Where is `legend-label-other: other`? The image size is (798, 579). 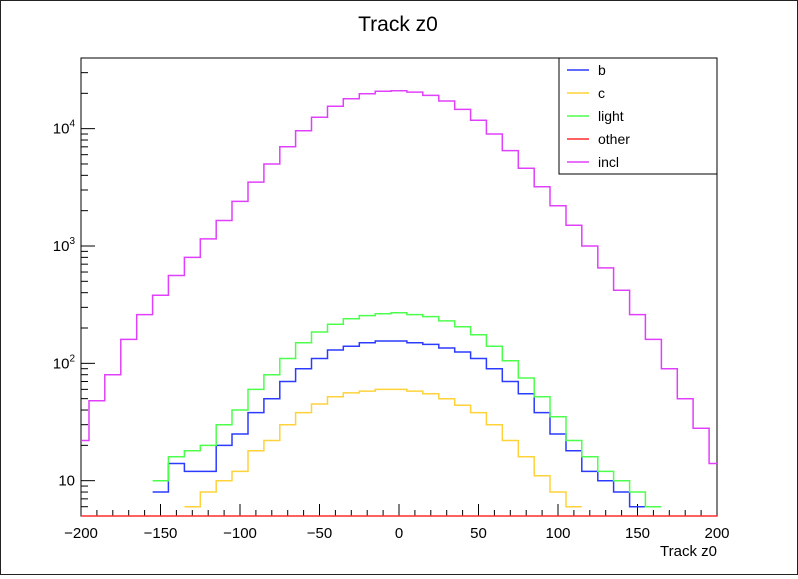 legend-label-other: other is located at coordinates (614, 139).